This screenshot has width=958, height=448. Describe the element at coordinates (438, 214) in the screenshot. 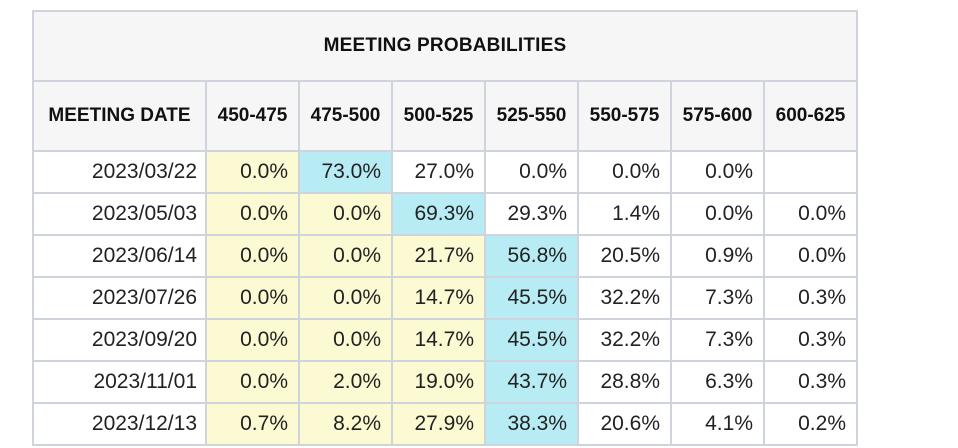

I see `probability-cell: 69.3%` at that location.